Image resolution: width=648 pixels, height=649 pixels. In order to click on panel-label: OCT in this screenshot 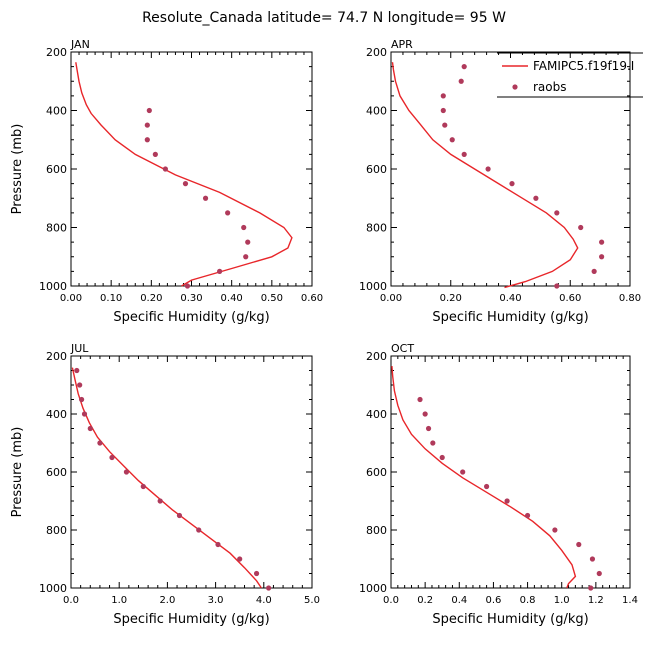, I will do `click(402, 348)`.